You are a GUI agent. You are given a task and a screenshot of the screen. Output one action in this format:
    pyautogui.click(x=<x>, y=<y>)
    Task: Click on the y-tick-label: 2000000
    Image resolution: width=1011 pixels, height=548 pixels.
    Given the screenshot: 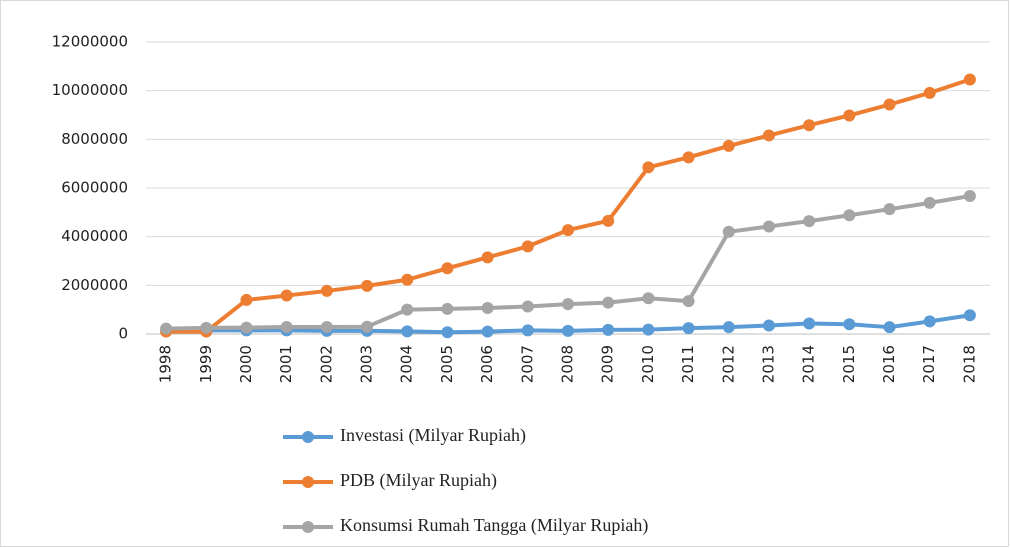 What is the action you would take?
    pyautogui.click(x=94, y=285)
    